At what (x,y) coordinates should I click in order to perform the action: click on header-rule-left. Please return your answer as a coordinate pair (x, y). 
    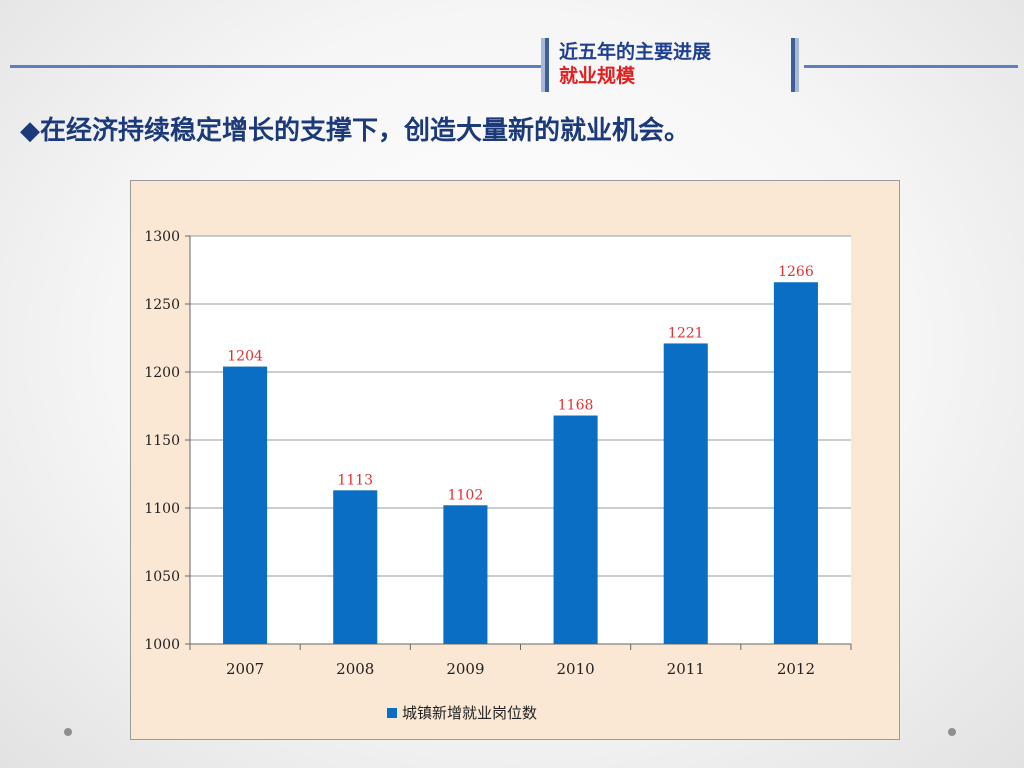
    Looking at the image, I should click on (276, 66).